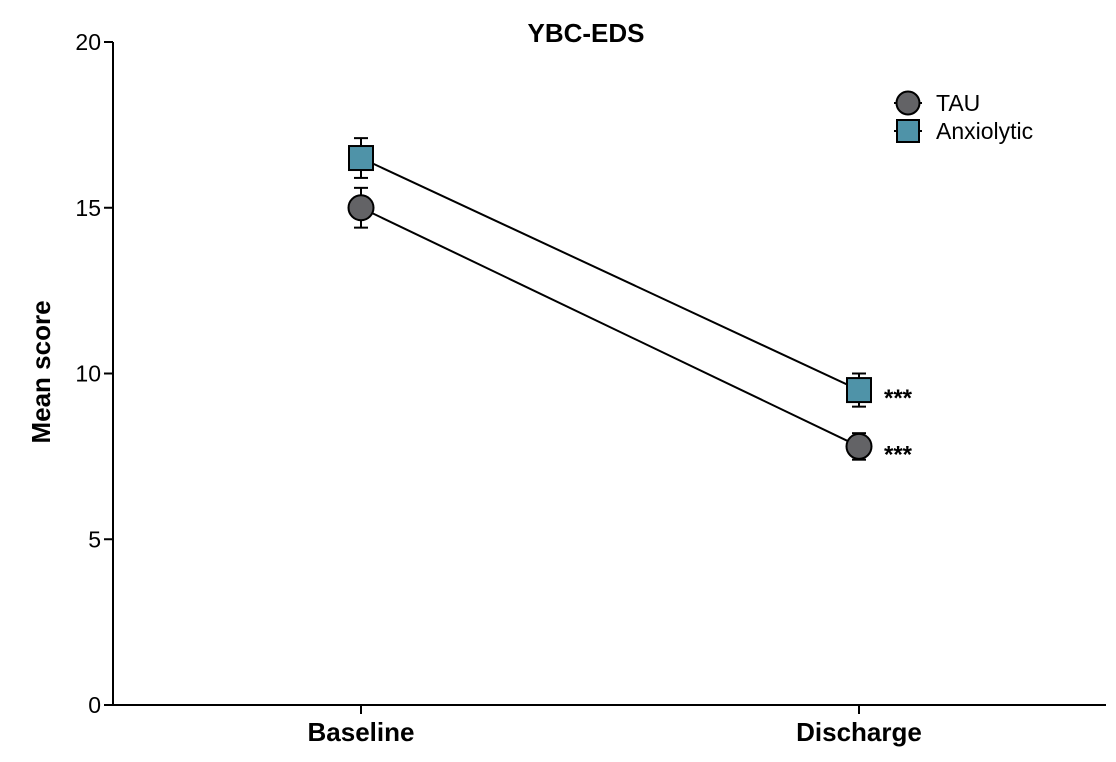 This screenshot has height=762, width=1116. Describe the element at coordinates (88, 374) in the screenshot. I see `y-tick-label: 10` at that location.